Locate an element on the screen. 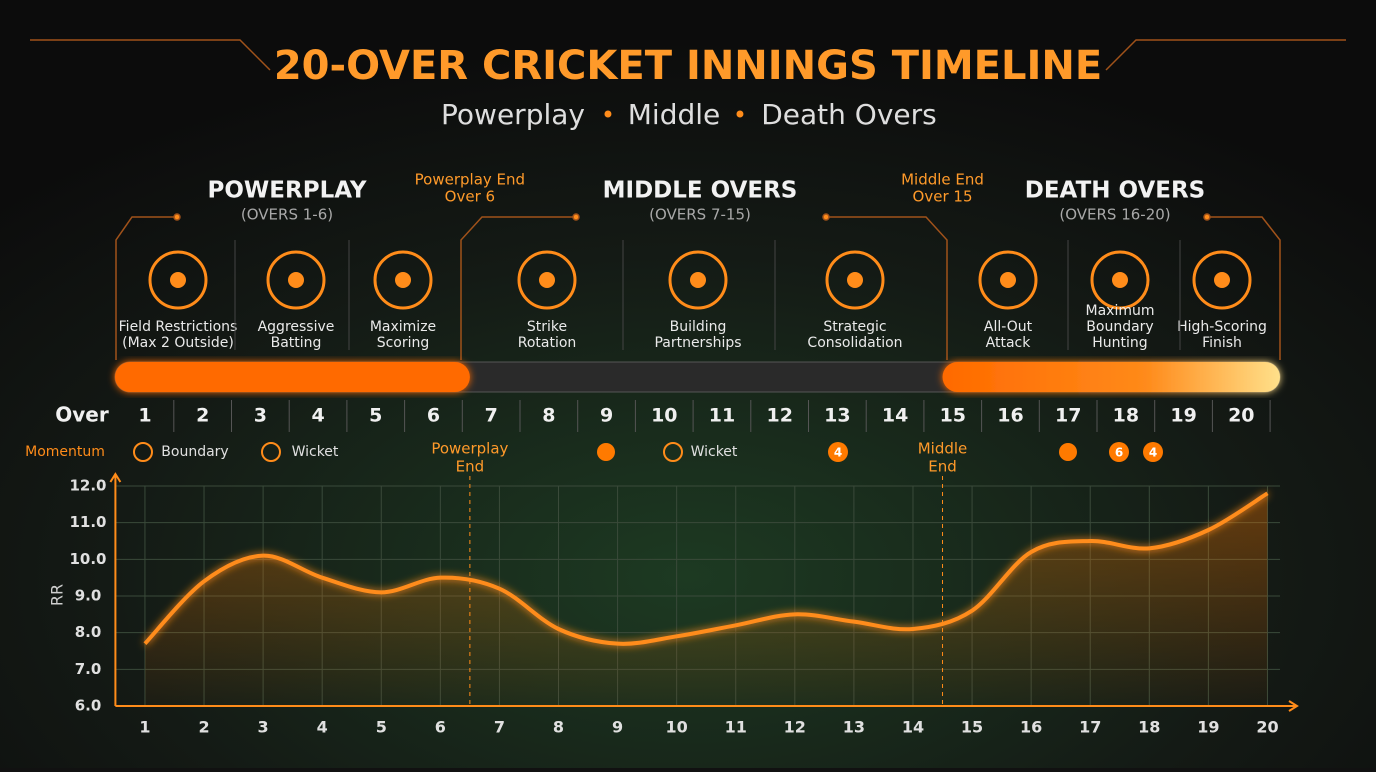 The height and width of the screenshot is (772, 1376). subtitle-part: Death Overs is located at coordinates (849, 114).